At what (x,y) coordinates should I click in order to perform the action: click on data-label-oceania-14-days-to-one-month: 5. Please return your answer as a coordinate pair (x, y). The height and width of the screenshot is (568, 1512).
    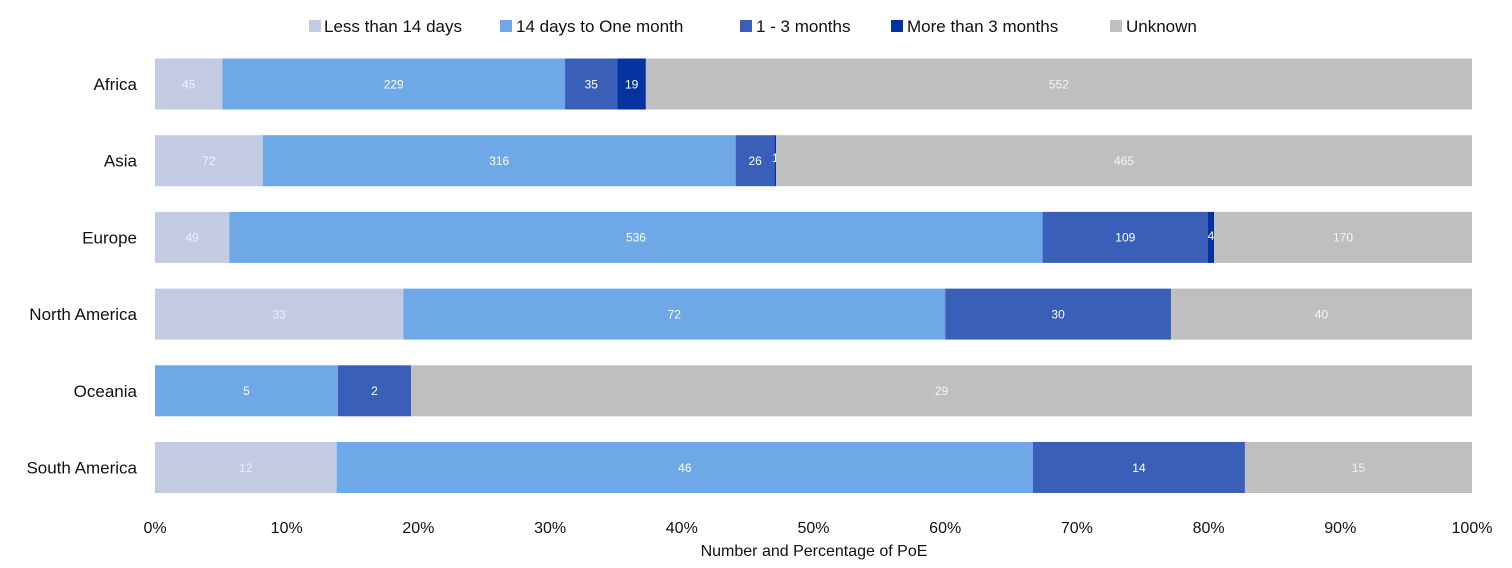
    Looking at the image, I should click on (246, 391).